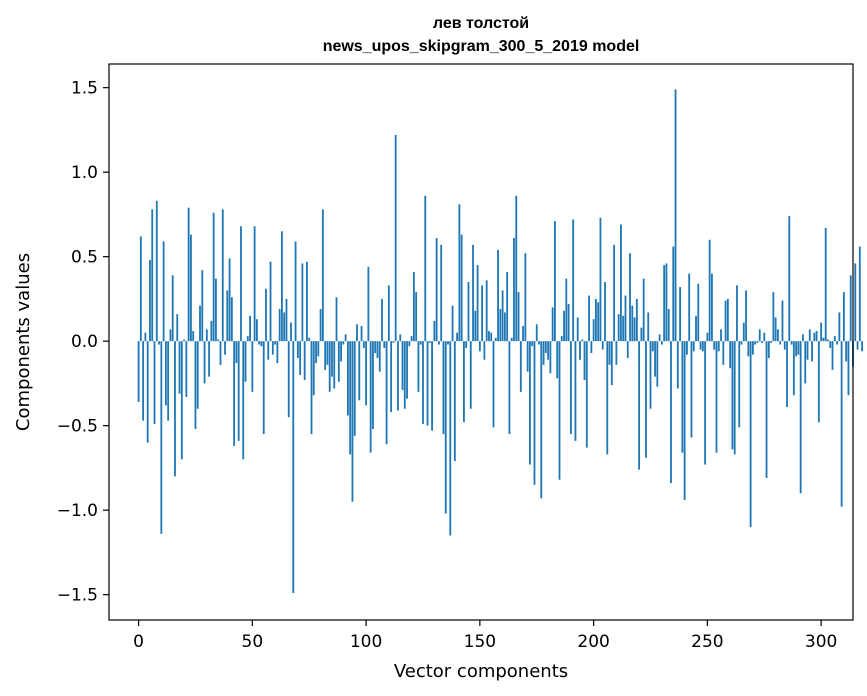 This screenshot has height=696, width=867. I want to click on x-tick-label: 300, so click(821, 642).